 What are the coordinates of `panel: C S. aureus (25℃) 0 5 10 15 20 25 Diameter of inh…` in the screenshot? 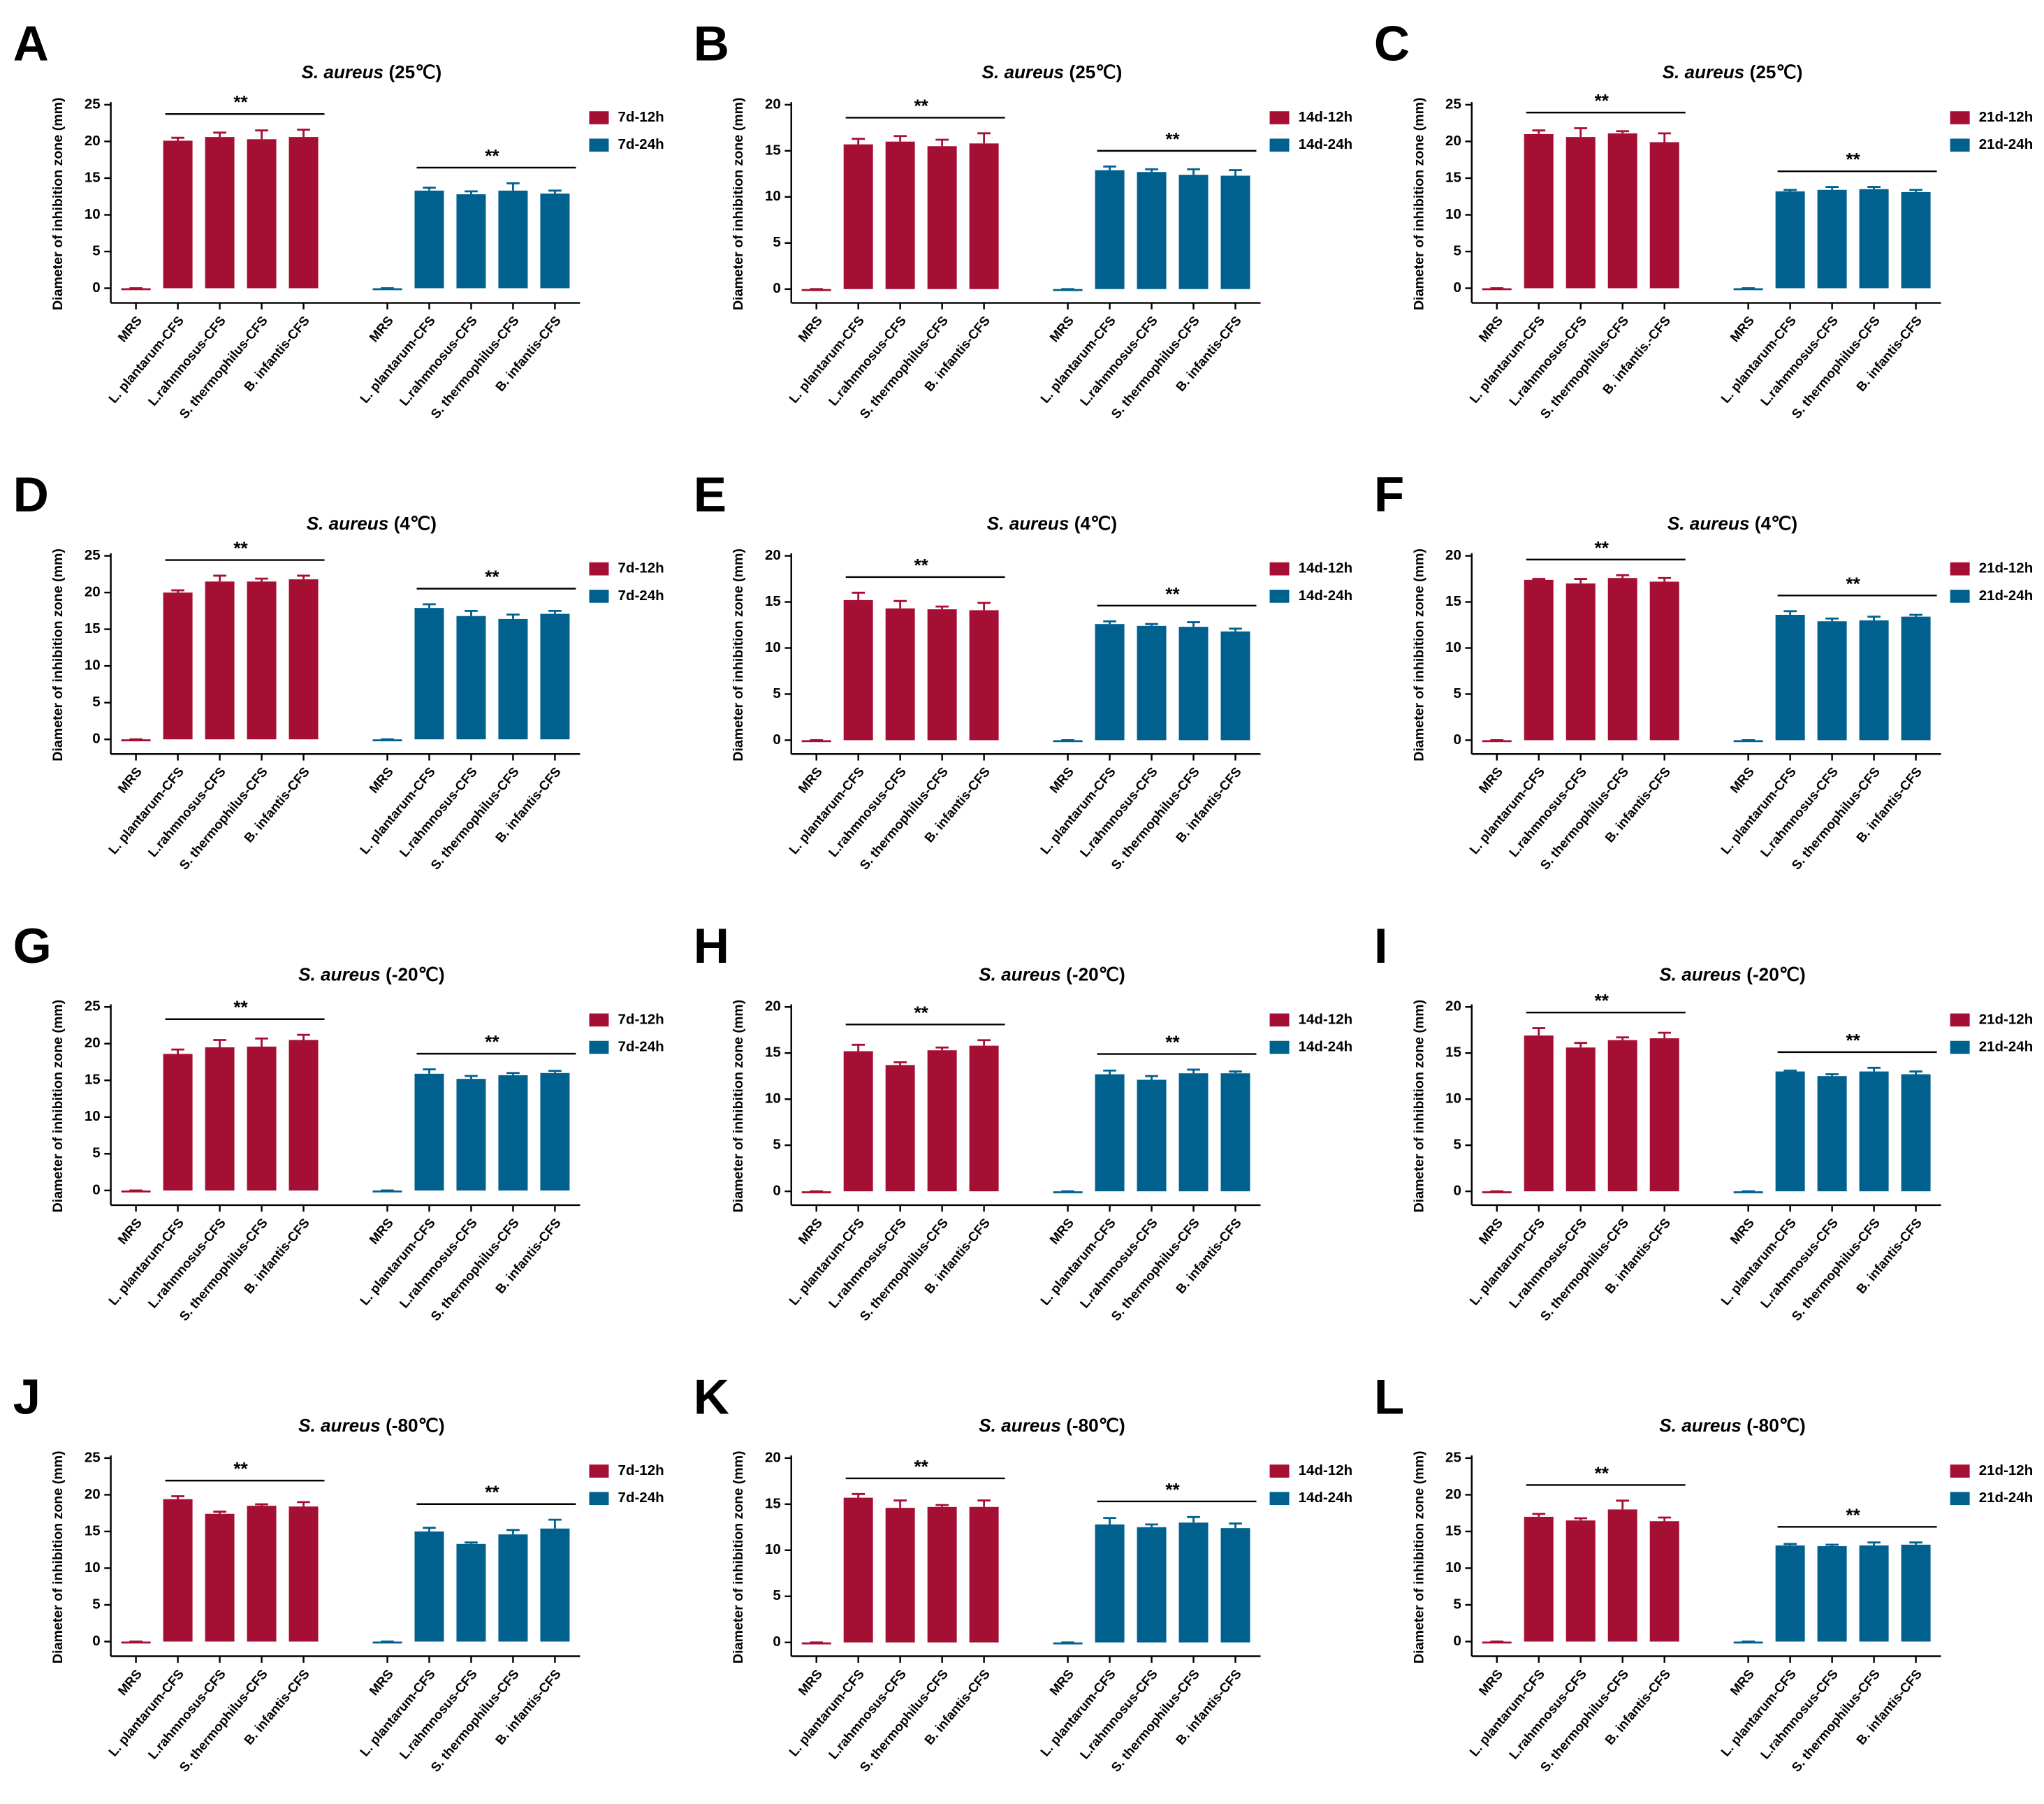 It's located at (1703, 219).